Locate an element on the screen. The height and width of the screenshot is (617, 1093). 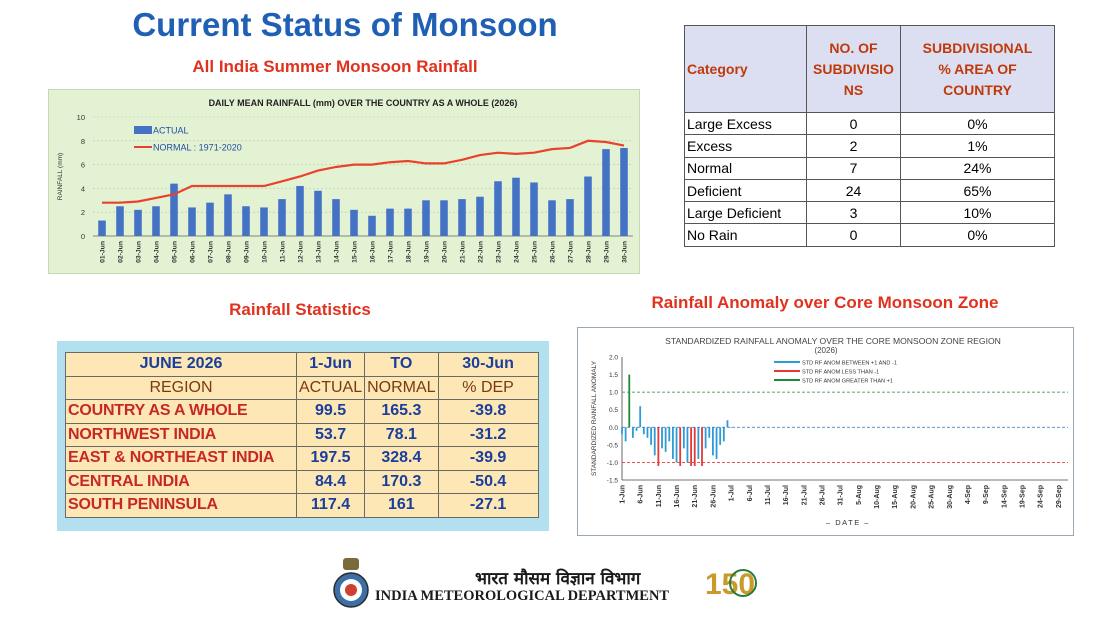
x-tick-label: 6-Jun is located at coordinates (641, 494).